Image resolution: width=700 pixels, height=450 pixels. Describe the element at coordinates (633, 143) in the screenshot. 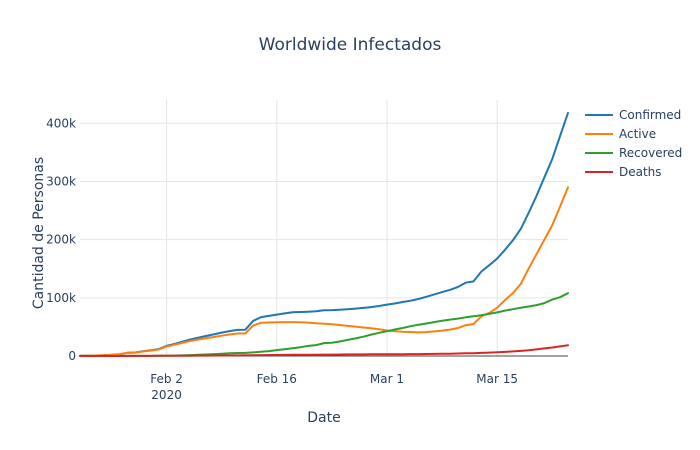

I see `legend: Confirmed Active Recovered Deaths` at that location.